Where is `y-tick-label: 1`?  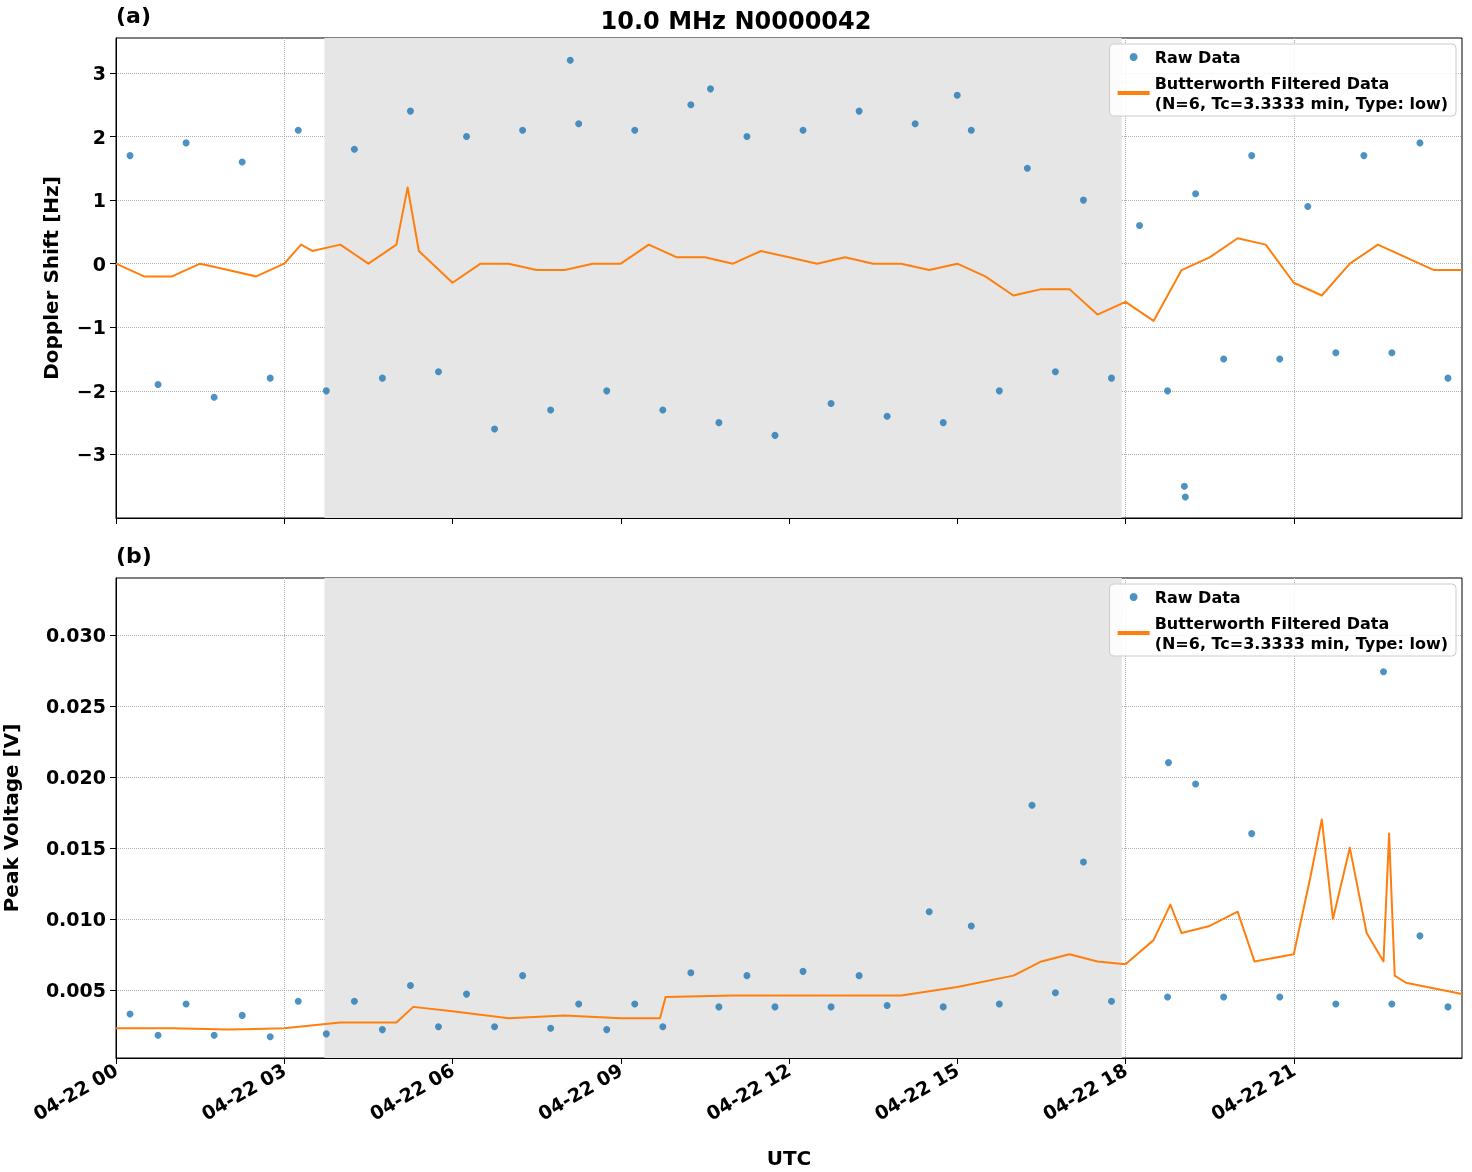
y-tick-label: 1 is located at coordinates (99, 200).